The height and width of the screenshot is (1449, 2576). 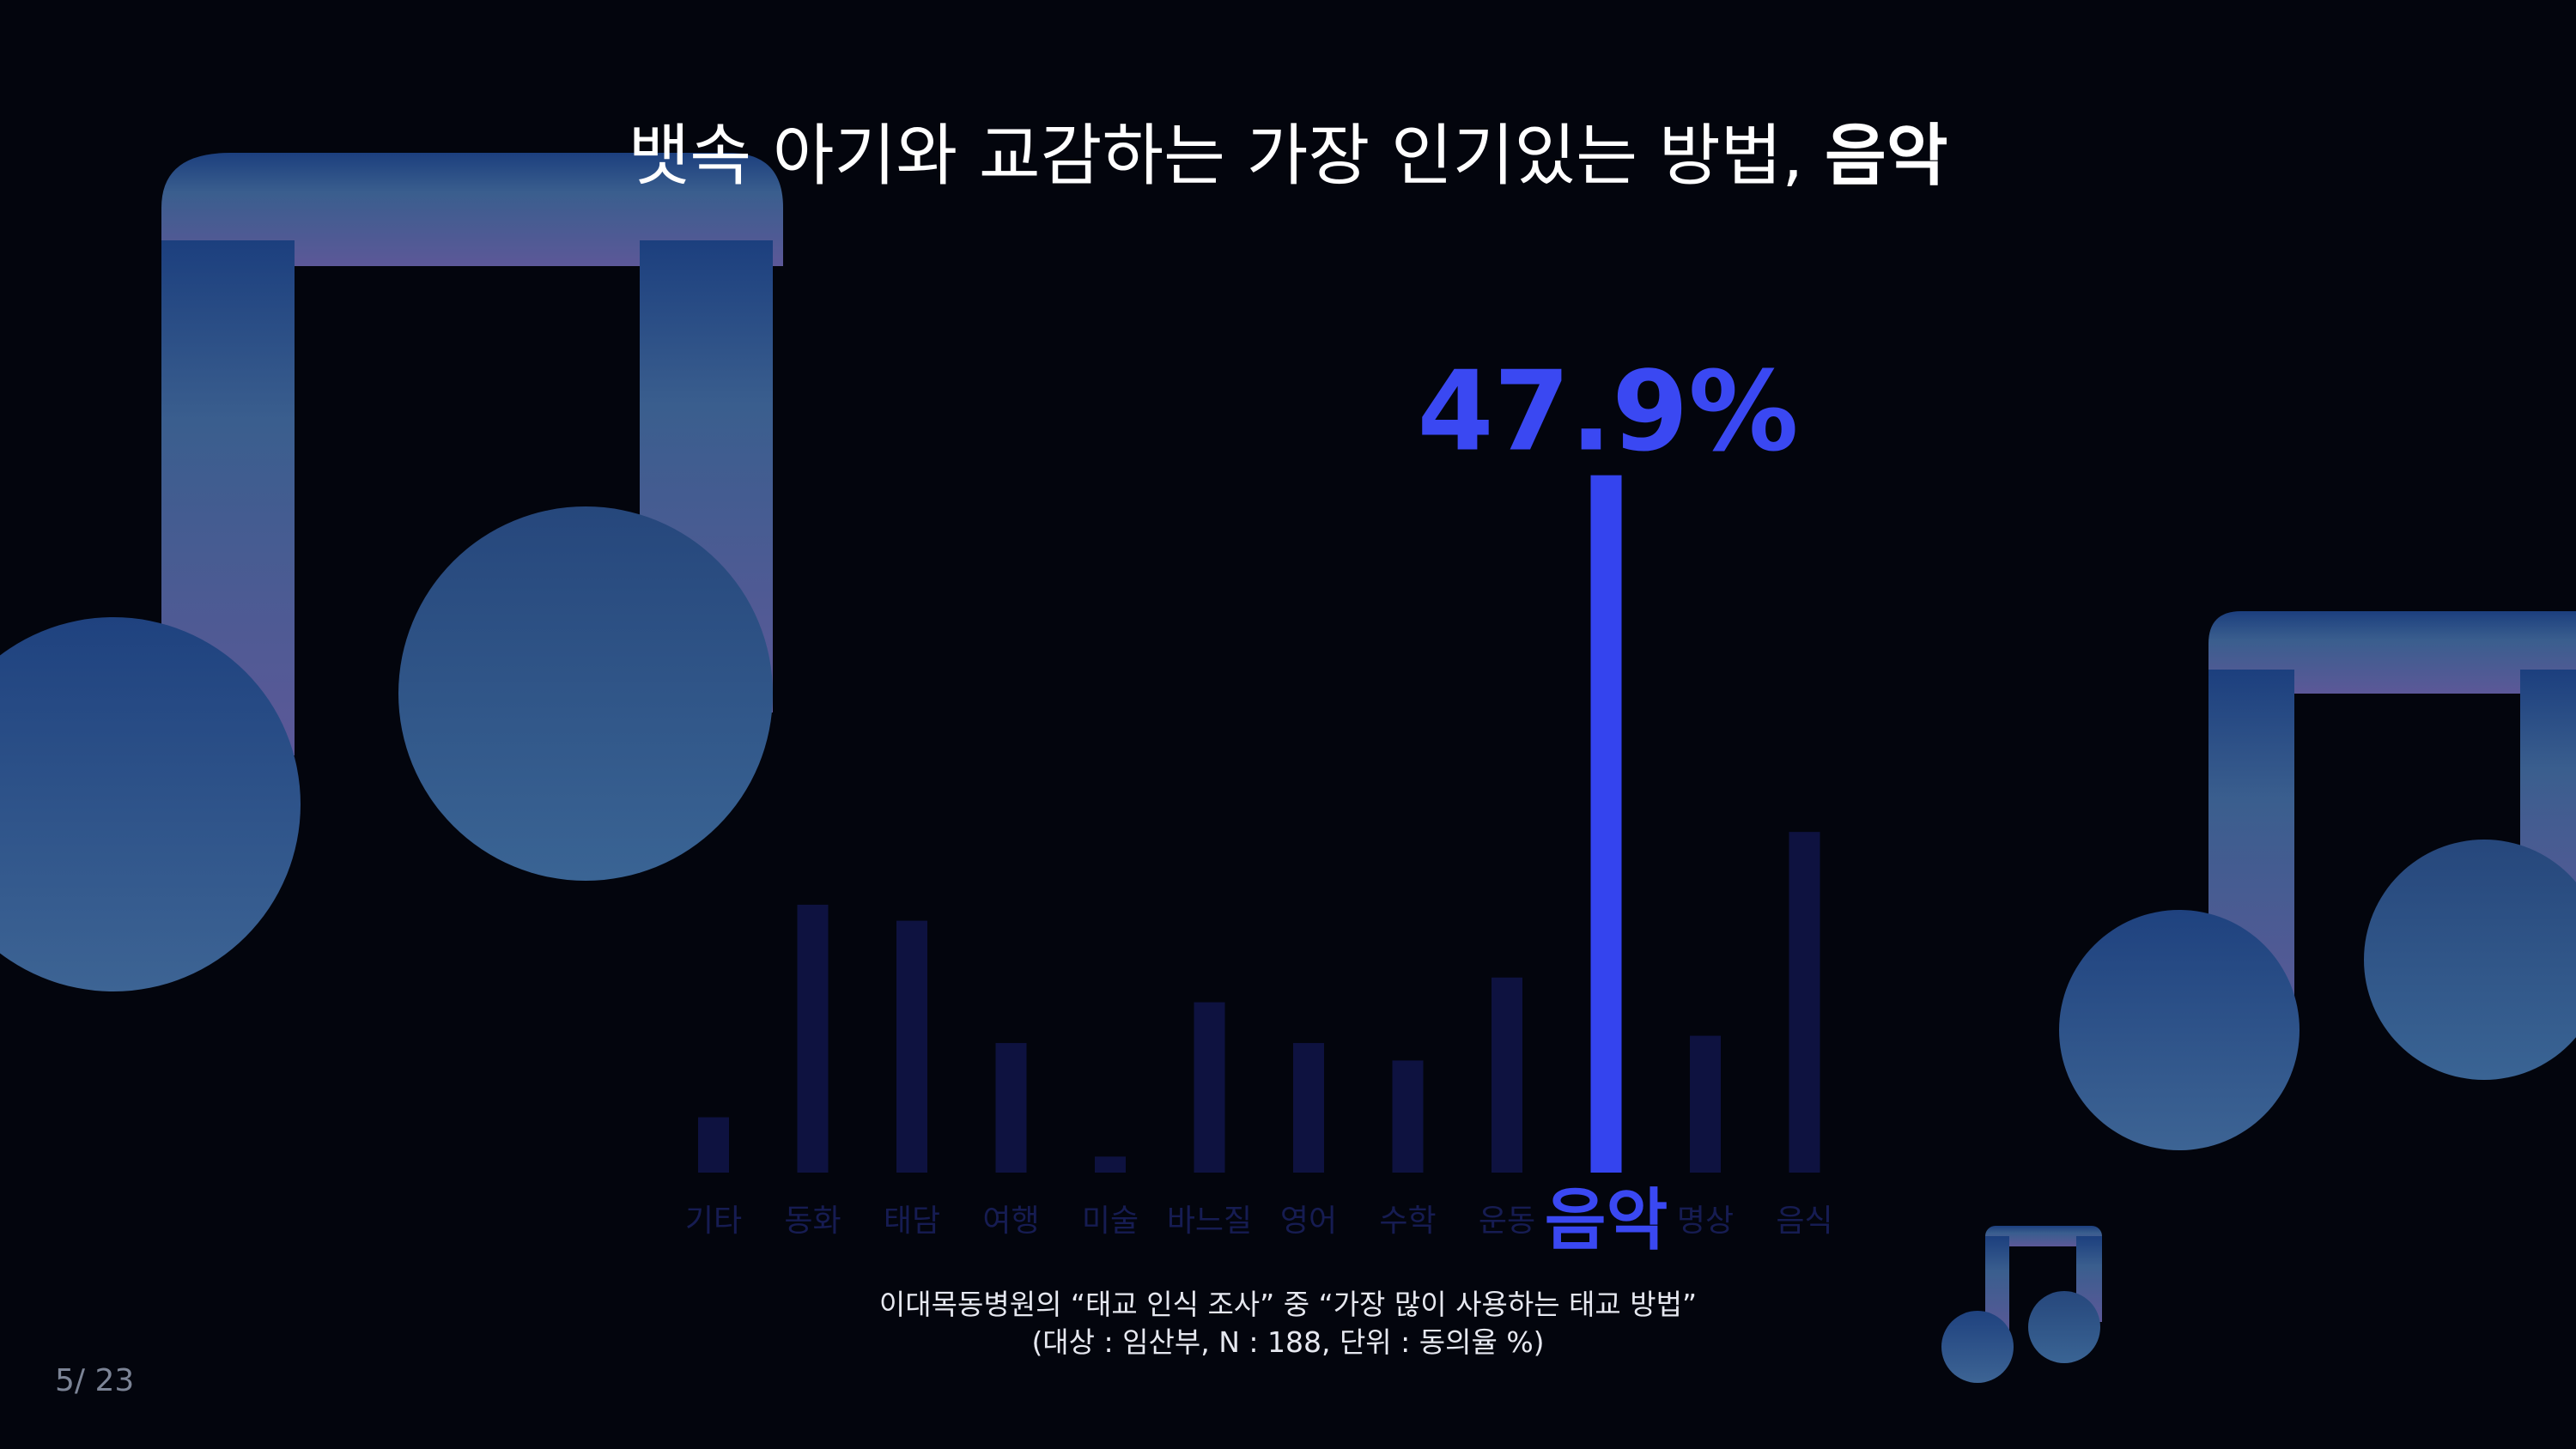 What do you see at coordinates (713, 1145) in the screenshot?
I see `bar-기타` at bounding box center [713, 1145].